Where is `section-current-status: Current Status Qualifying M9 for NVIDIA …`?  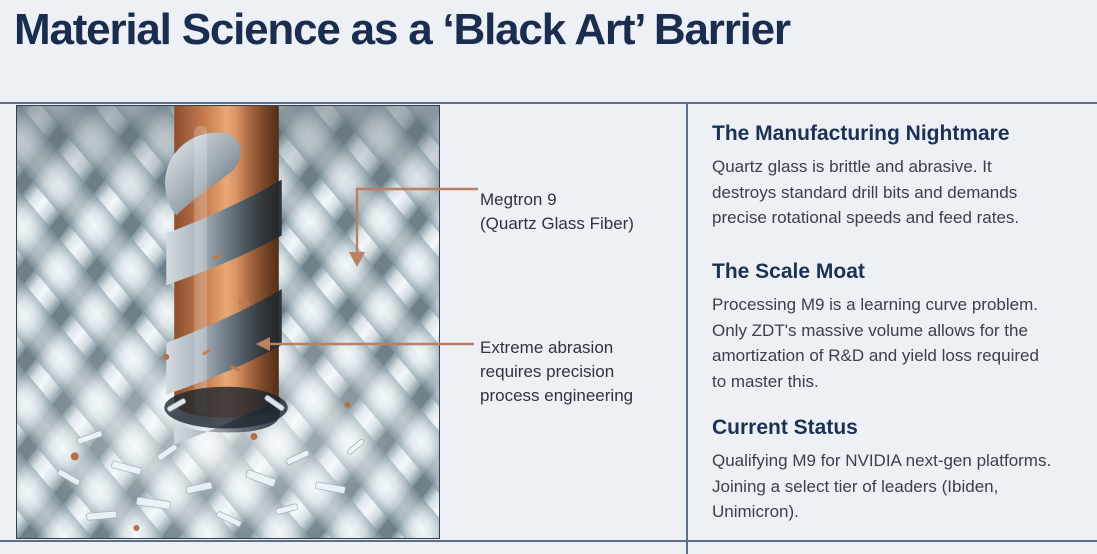
section-current-status: Current Status Qualifying M9 for NVIDIA … is located at coordinates (901, 470).